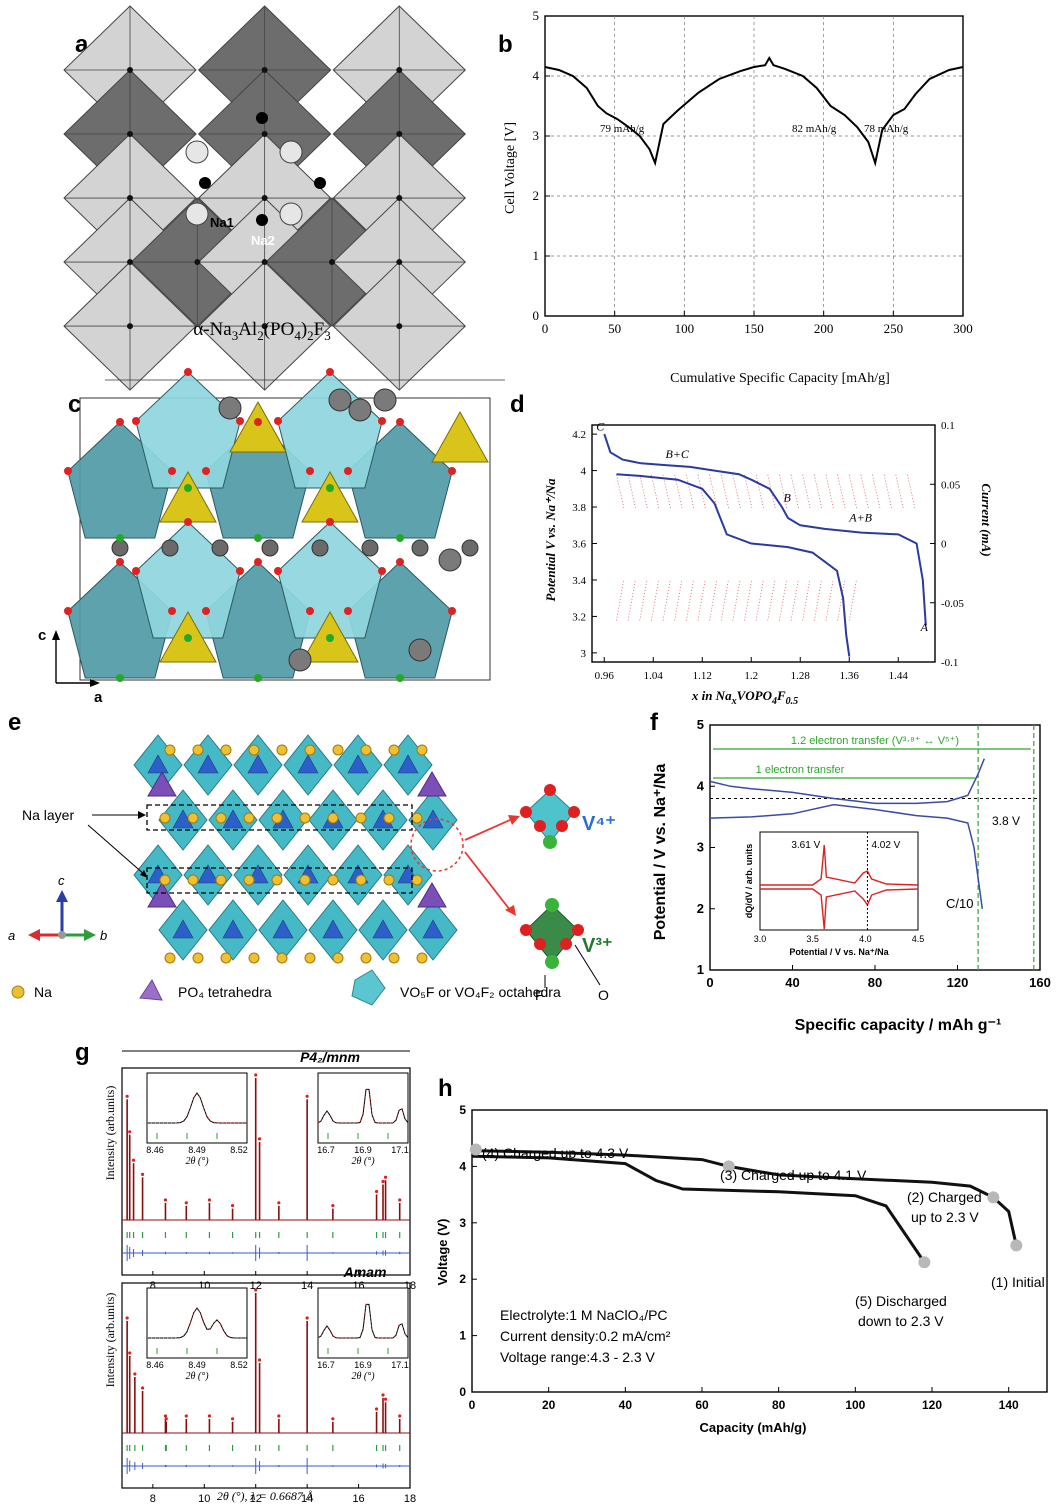 The width and height of the screenshot is (1061, 1508). What do you see at coordinates (432, 895) in the screenshot?
I see `po4-tetrahedron` at bounding box center [432, 895].